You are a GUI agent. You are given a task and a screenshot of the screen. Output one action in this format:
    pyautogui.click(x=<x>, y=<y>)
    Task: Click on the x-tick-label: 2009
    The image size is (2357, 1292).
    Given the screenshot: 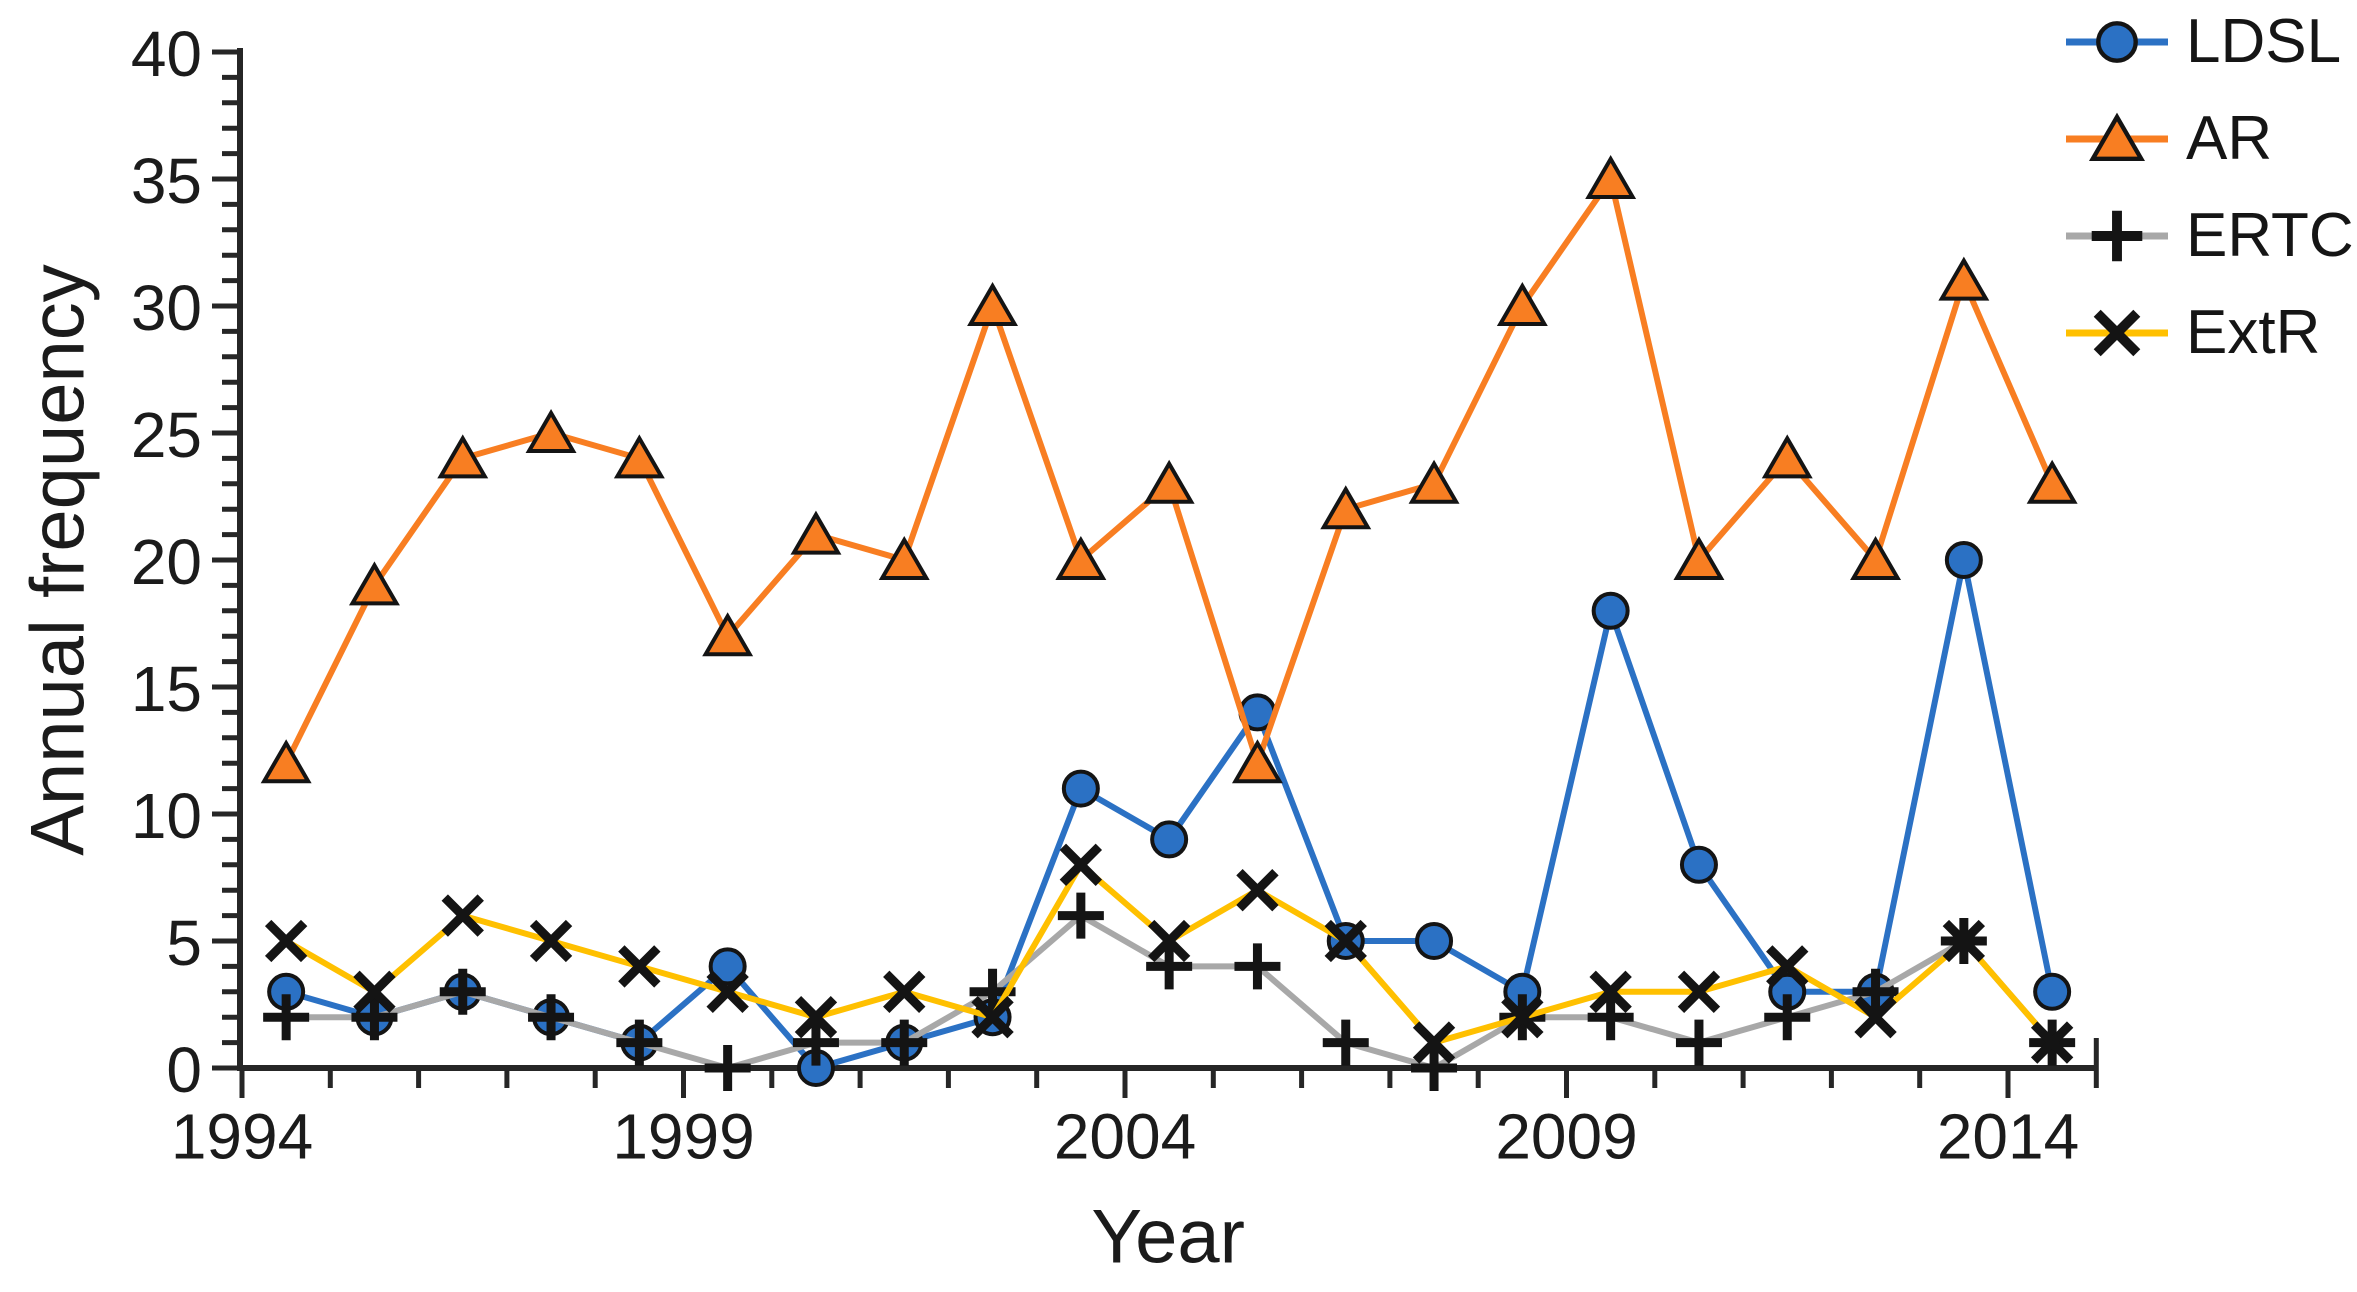 What is the action you would take?
    pyautogui.click(x=1566, y=1136)
    